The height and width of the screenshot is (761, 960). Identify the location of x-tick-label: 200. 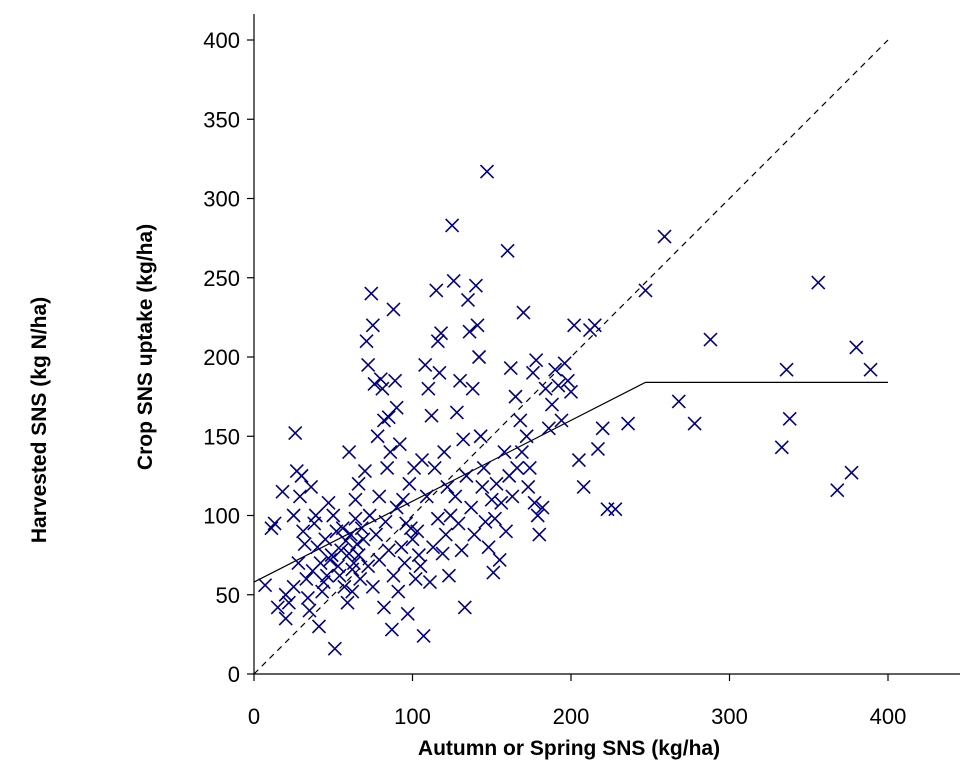
(571, 716).